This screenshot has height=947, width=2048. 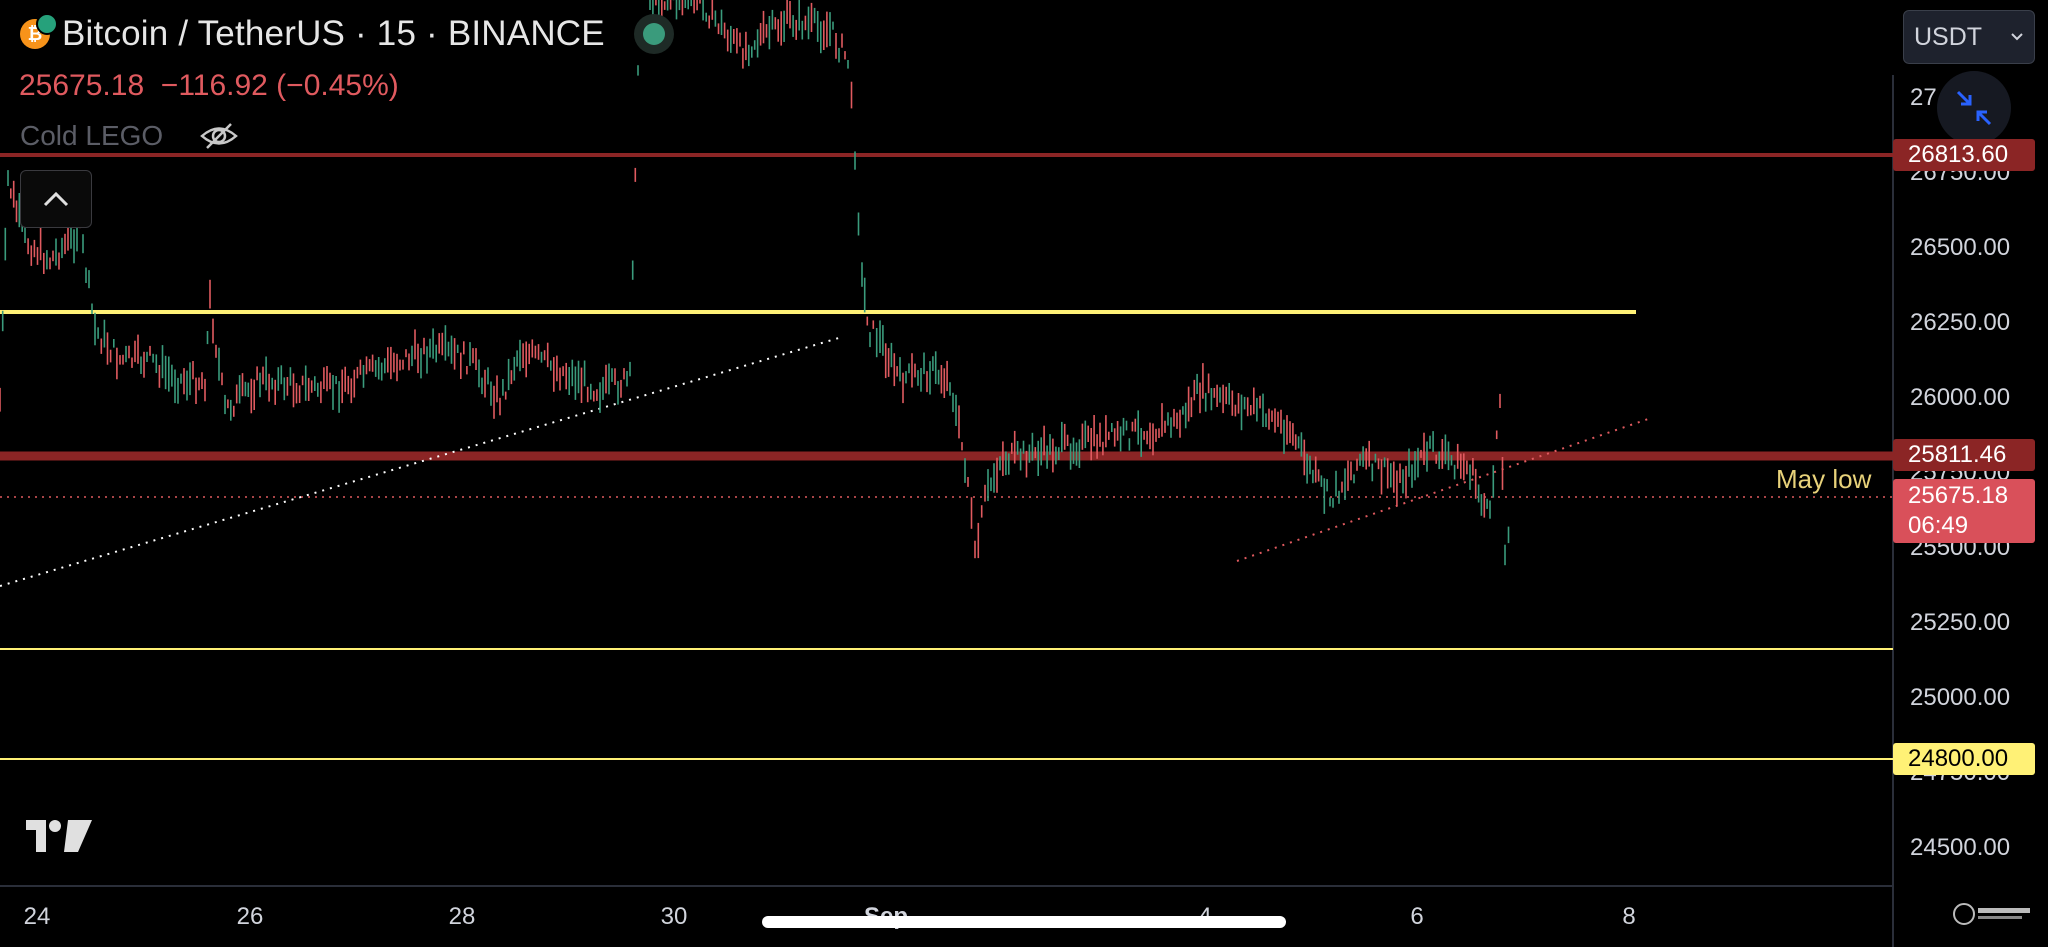 I want to click on price-label-resistance: 26813.60, so click(x=1964, y=155).